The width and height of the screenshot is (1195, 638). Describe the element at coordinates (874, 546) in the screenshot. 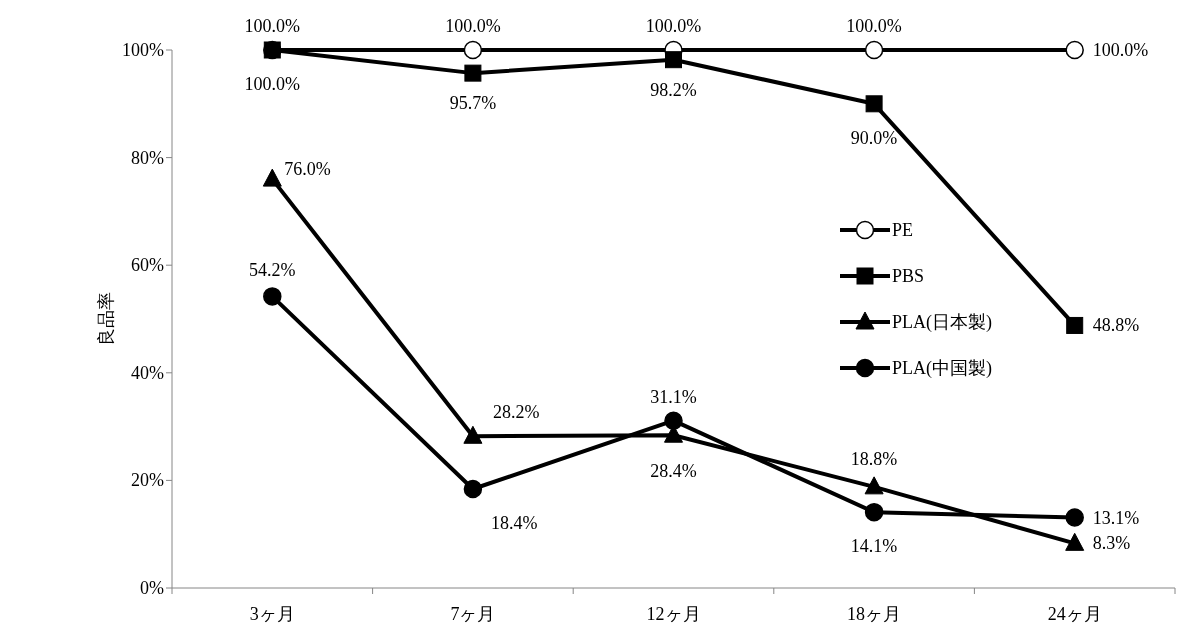

I see `data-label: 14.1%` at that location.